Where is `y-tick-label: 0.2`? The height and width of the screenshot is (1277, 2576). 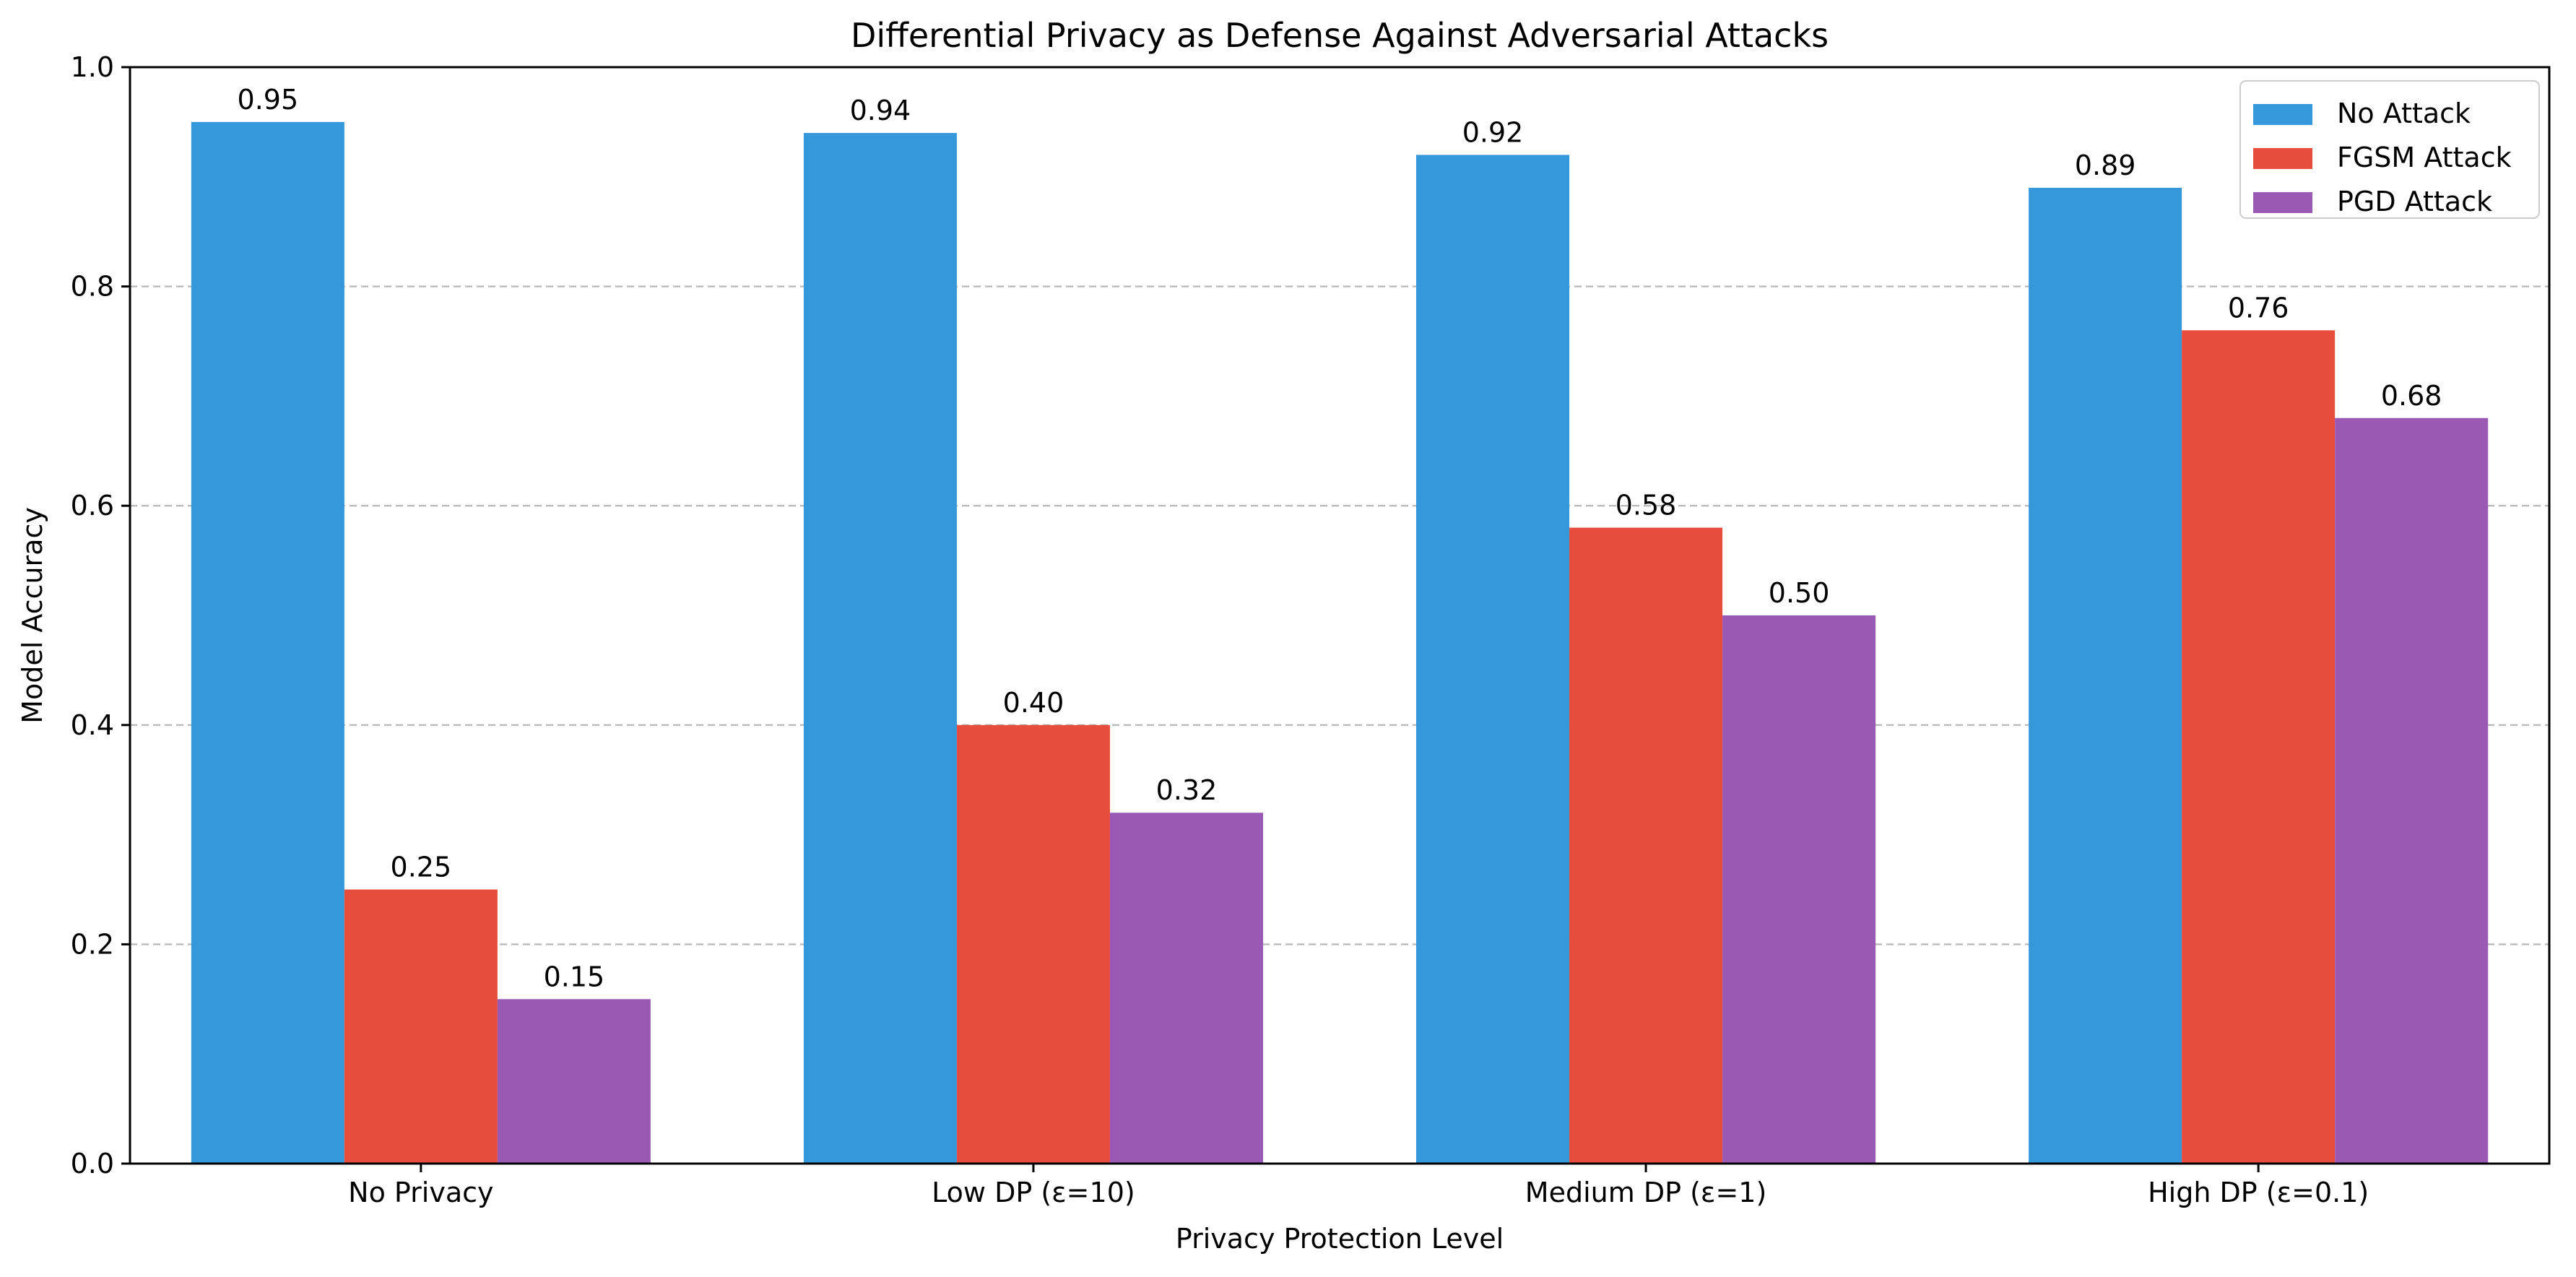
y-tick-label: 0.2 is located at coordinates (92, 944).